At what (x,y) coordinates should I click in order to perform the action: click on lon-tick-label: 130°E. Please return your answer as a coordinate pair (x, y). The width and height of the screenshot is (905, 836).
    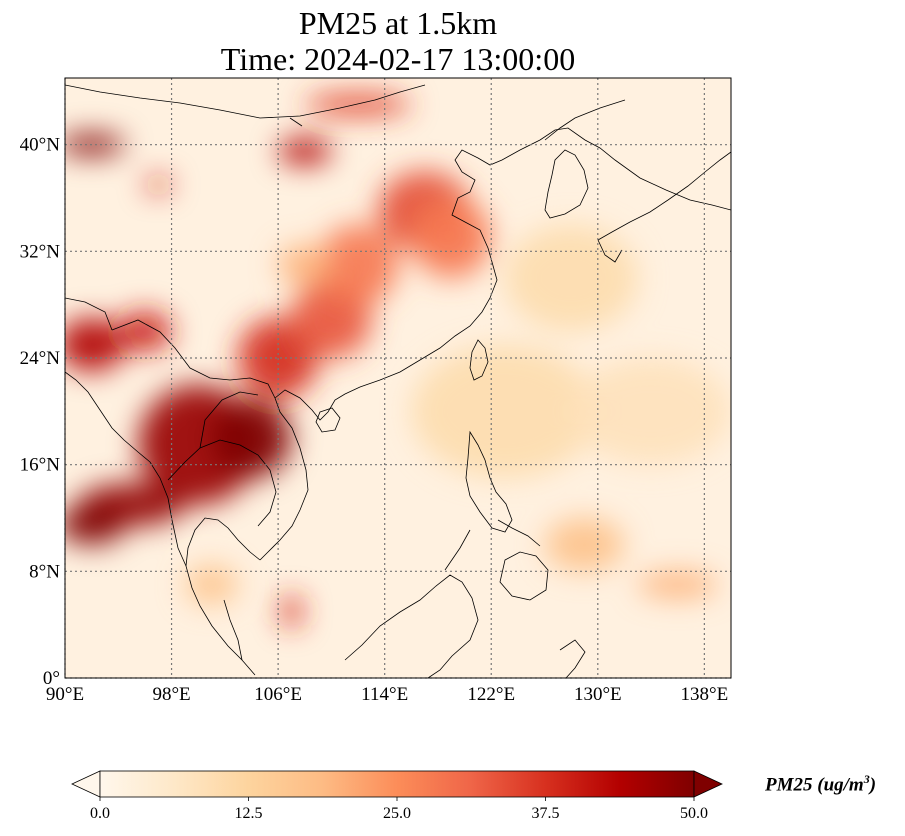
    Looking at the image, I should click on (598, 694).